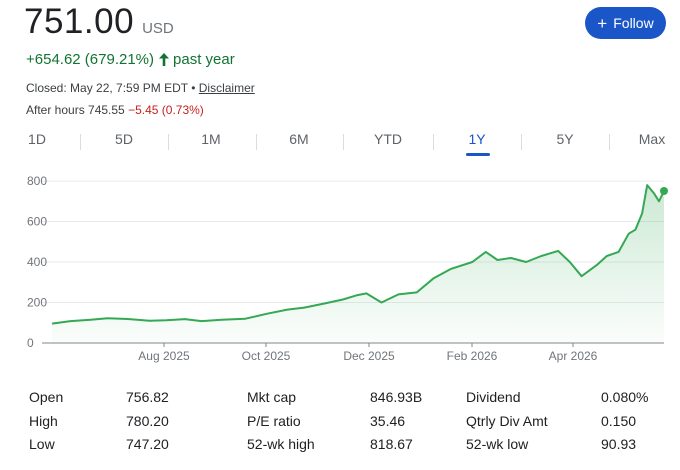 The image size is (680, 470). Describe the element at coordinates (226, 88) in the screenshot. I see `disclaimer-link: Disclaimer` at that location.